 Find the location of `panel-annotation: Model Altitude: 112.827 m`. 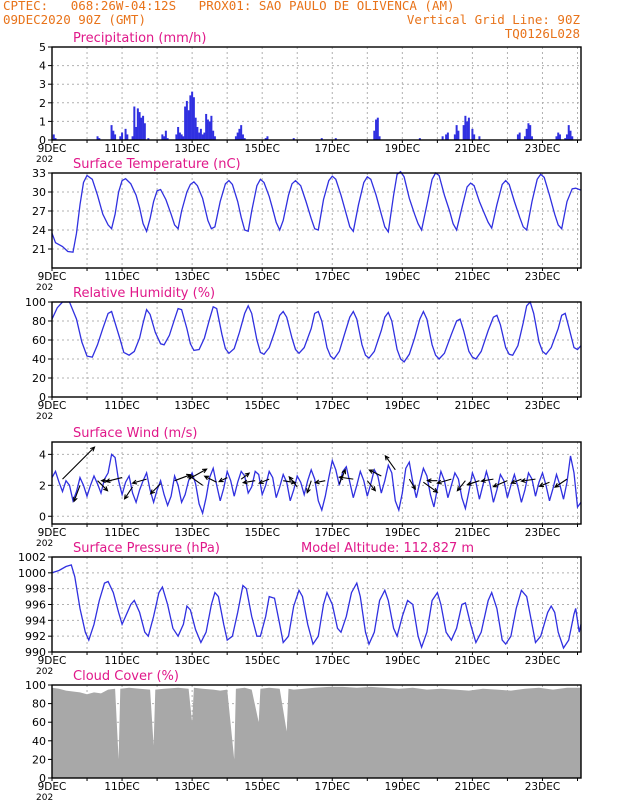

panel-annotation: Model Altitude: 112.827 m is located at coordinates (387, 548).